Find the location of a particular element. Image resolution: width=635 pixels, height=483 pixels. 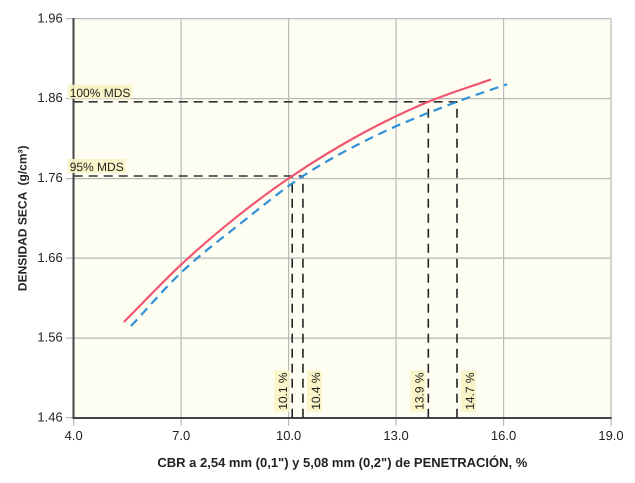

ref-line-label: 13.9 % is located at coordinates (419, 391).